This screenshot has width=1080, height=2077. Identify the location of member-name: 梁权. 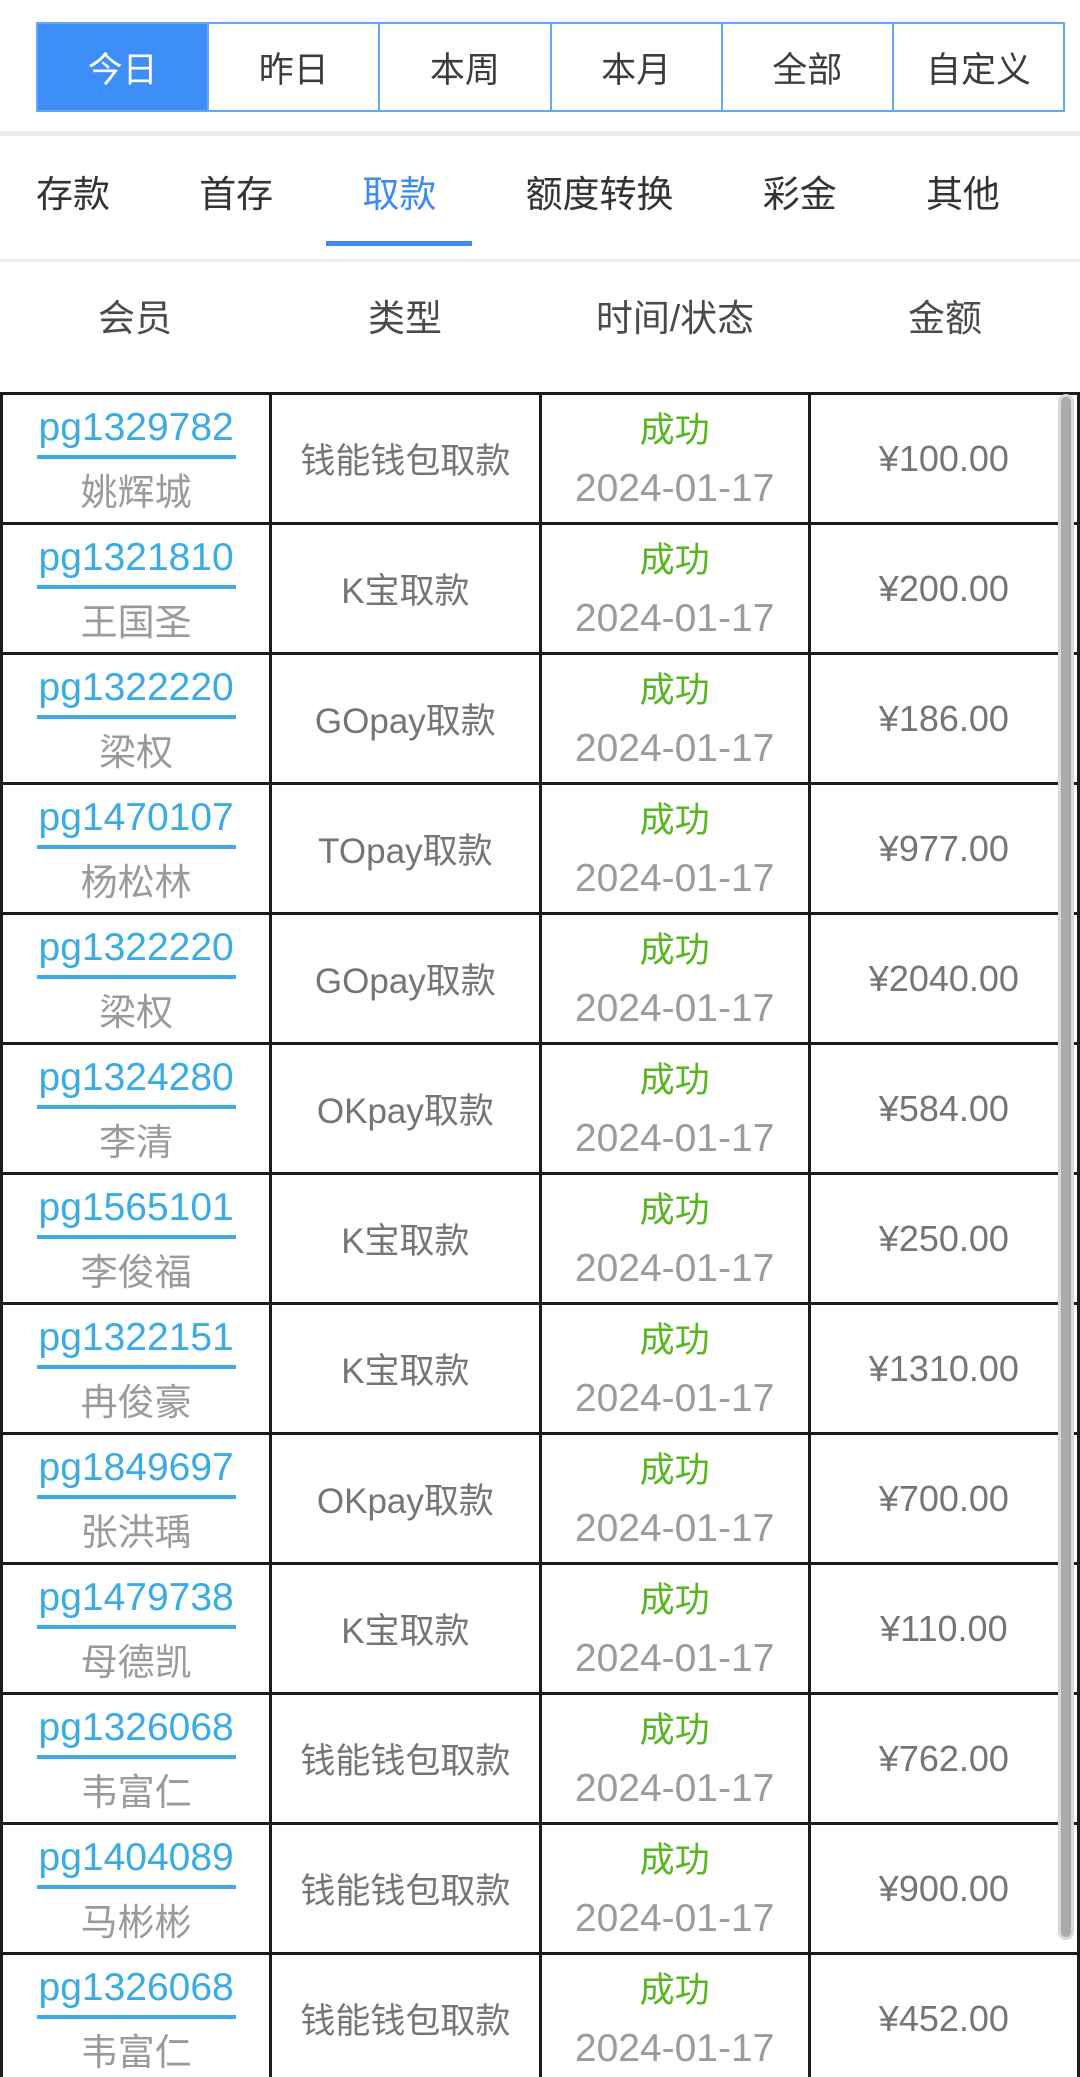
(136, 752).